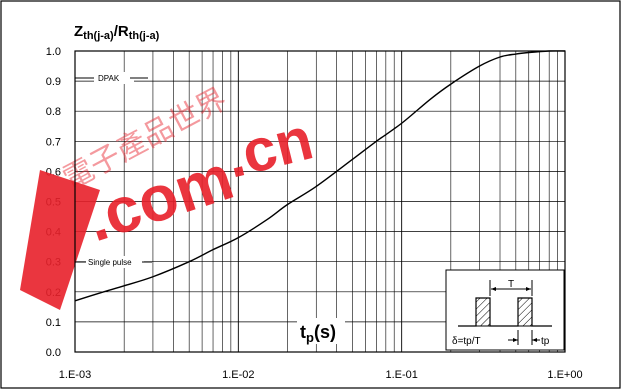 Image resolution: width=621 pixels, height=389 pixels. I want to click on period-arrowhead-right, so click(528, 289).